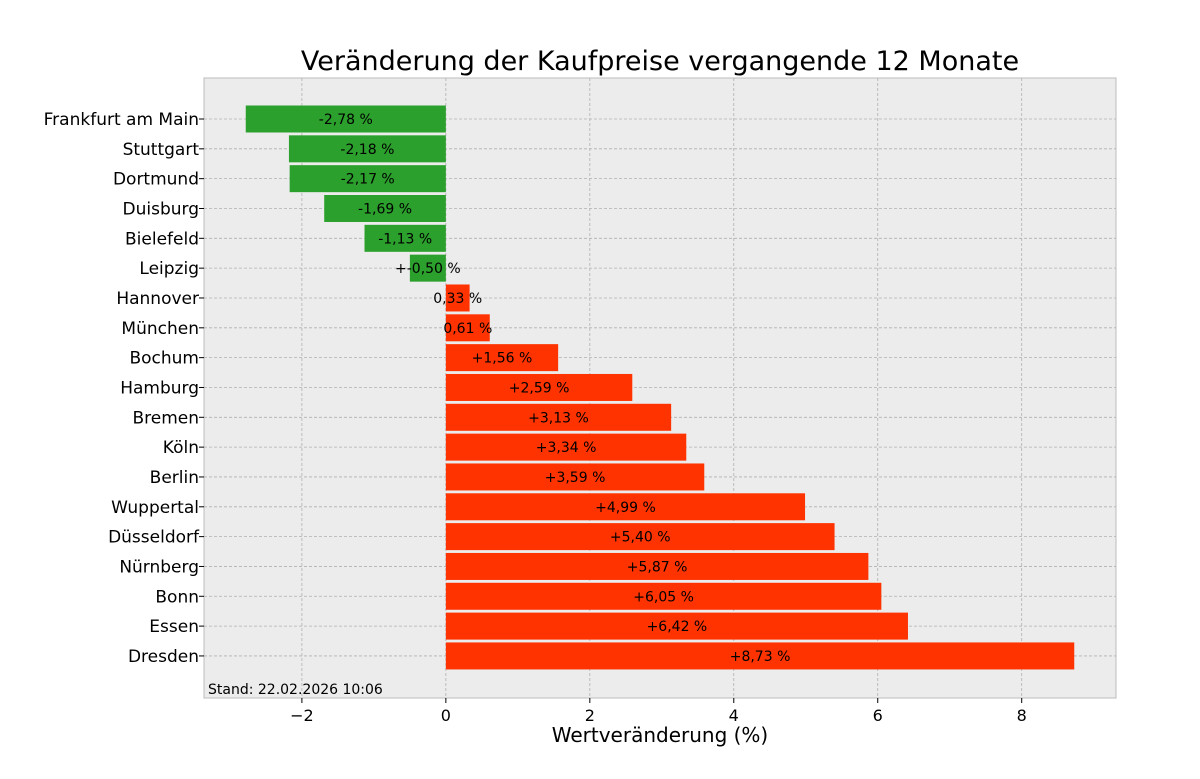 This screenshot has width=1200, height=779. Describe the element at coordinates (174, 478) in the screenshot. I see `y-tick-label: Berlin` at that location.